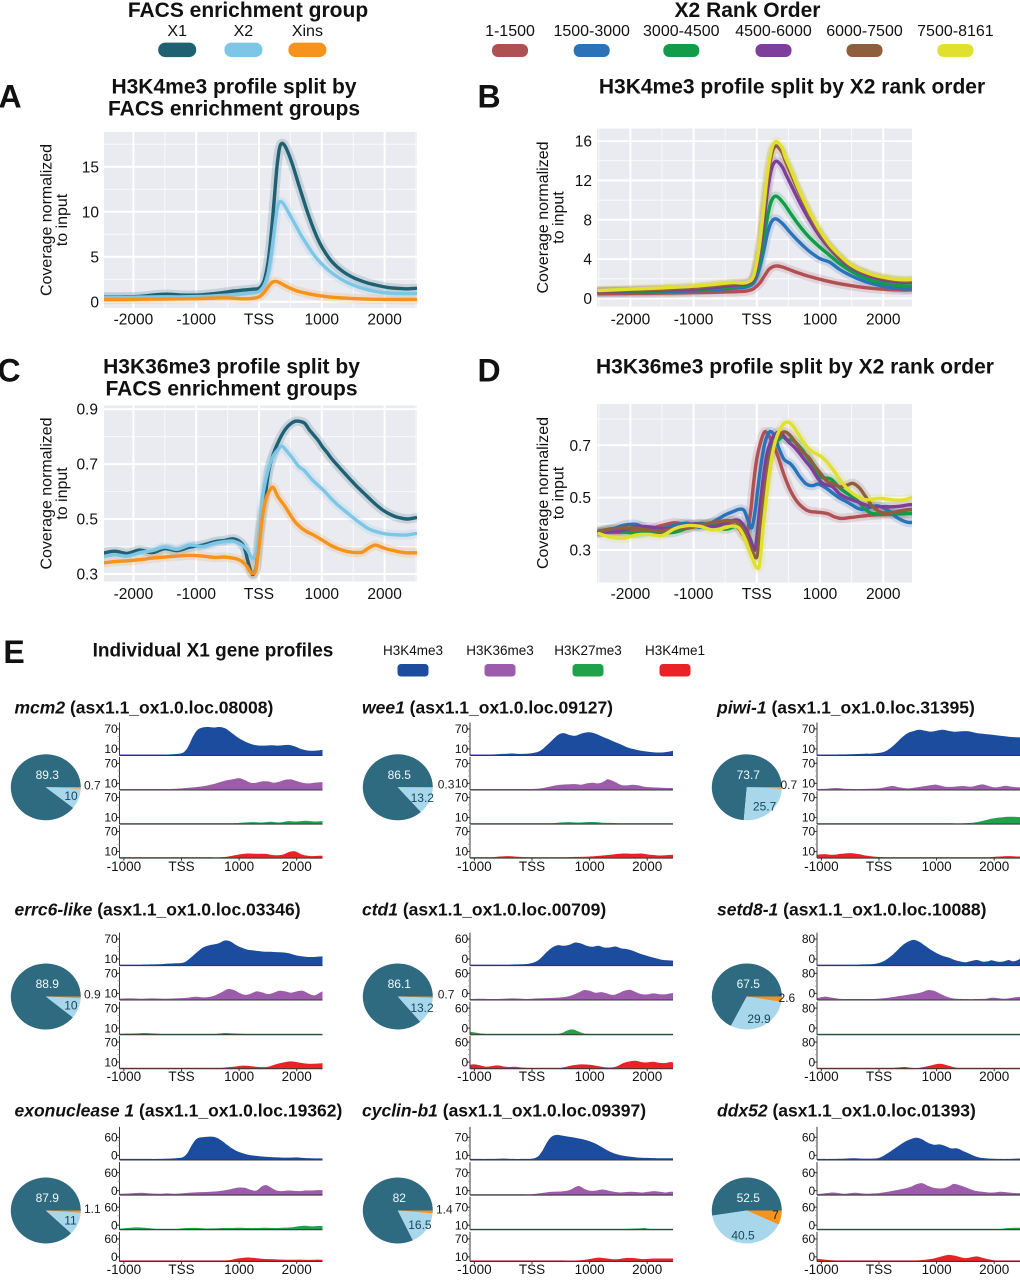 This screenshot has height=1280, width=1020. I want to click on svg-text: 88.9, so click(48, 984).